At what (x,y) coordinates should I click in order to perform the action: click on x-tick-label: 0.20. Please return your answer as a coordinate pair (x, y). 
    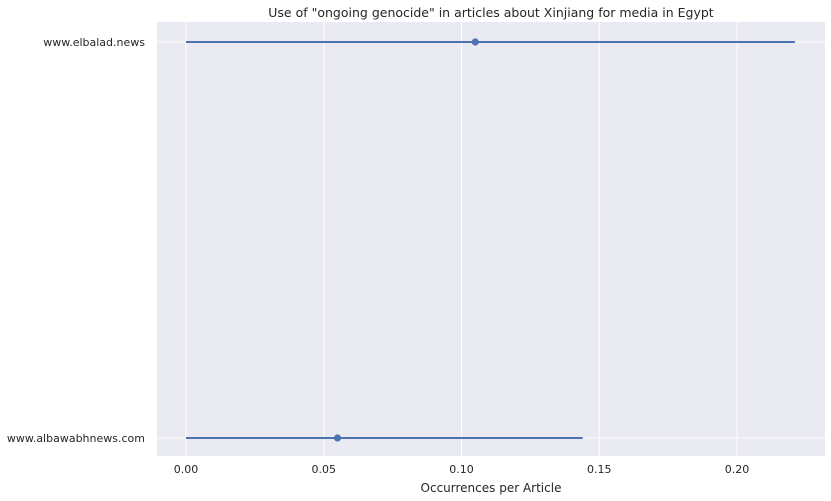
    Looking at the image, I should click on (737, 469).